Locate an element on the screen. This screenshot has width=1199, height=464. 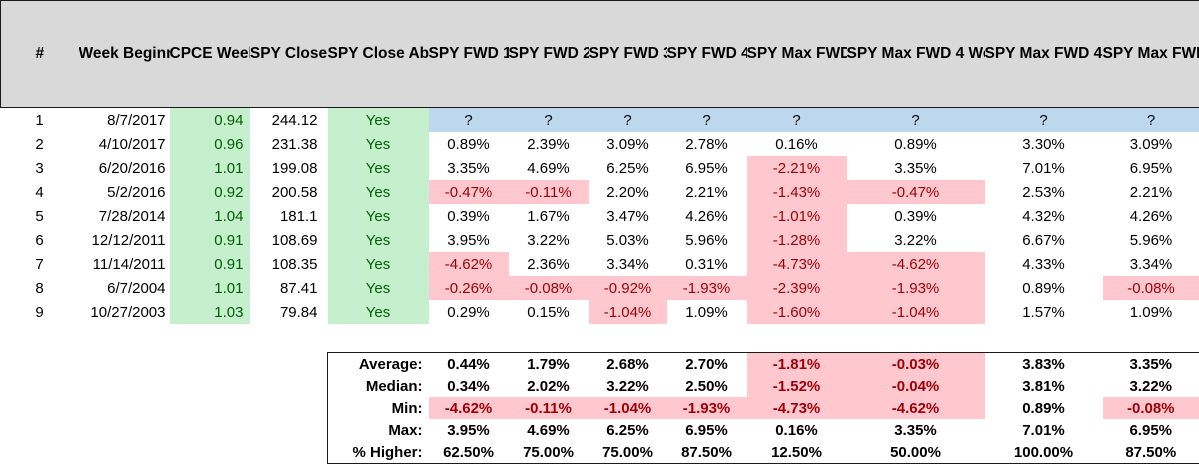
cpce-cell: 0.96 is located at coordinates (210, 144).